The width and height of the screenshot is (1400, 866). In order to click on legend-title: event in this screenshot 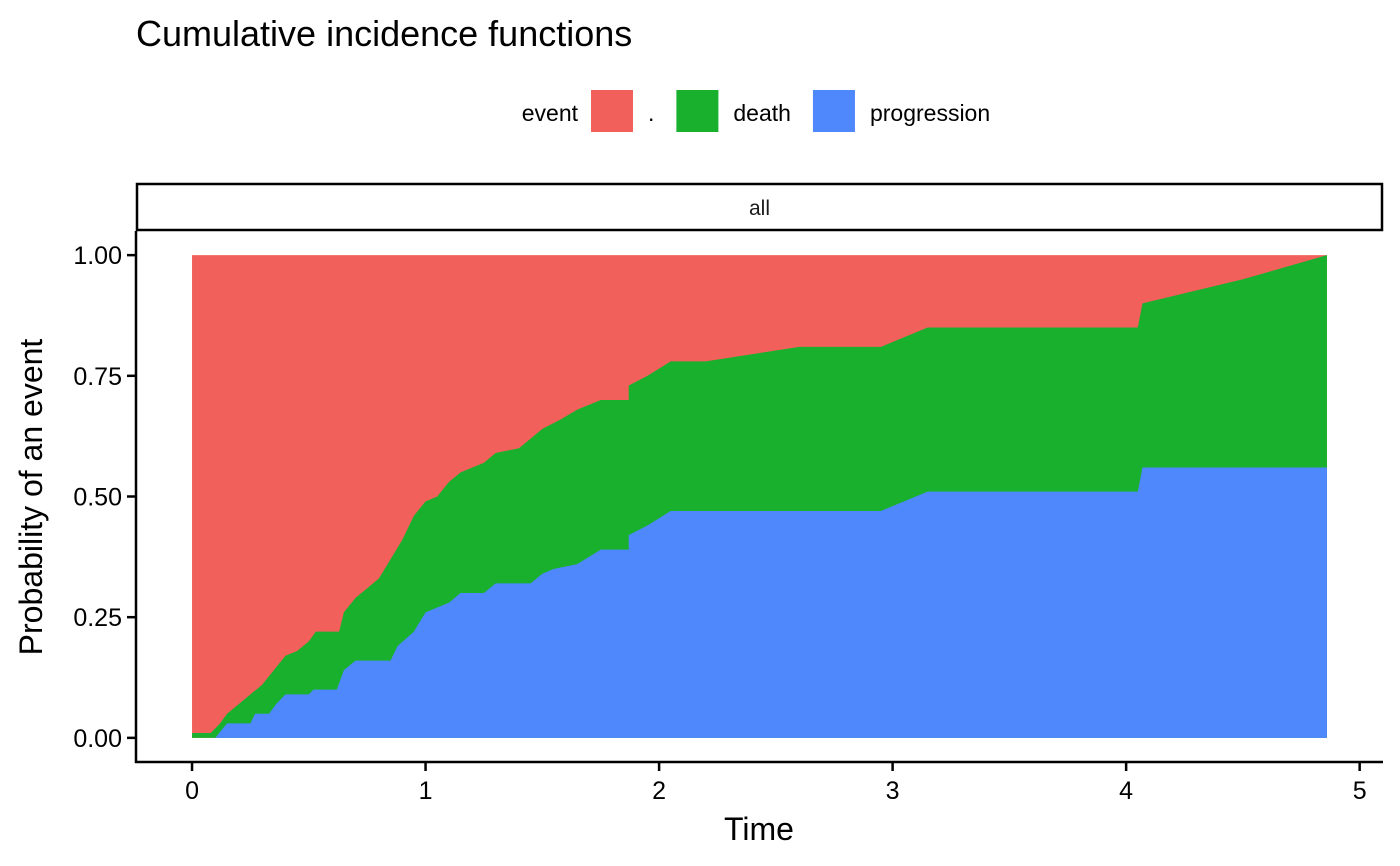, I will do `click(550, 113)`.